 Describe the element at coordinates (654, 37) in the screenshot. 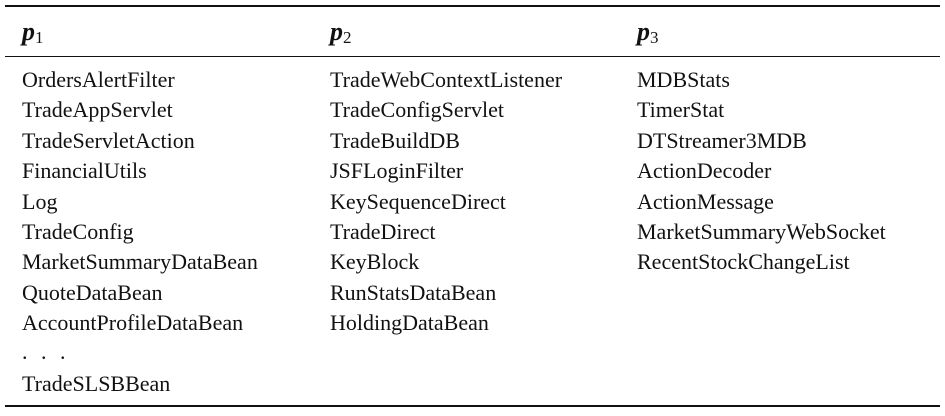

I see `header-subscript: 3` at that location.